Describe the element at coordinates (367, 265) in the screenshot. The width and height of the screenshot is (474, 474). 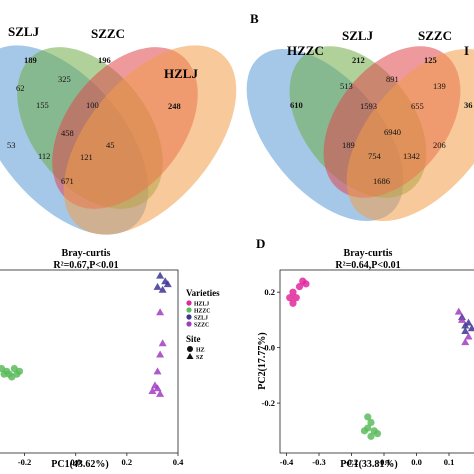
I see `pcoa-d-subtitle: R²=0.64,P<0.01` at that location.